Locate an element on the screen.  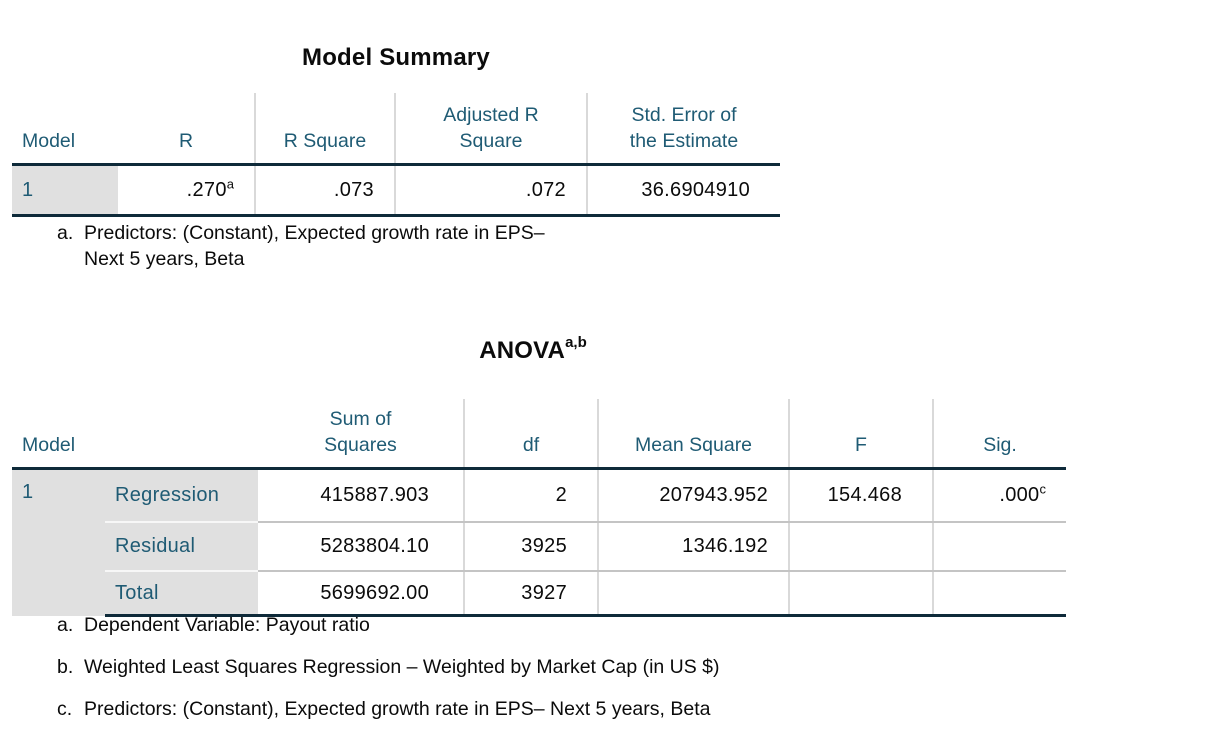
regression-sum-of-squares-cell: 415887.903 is located at coordinates (361, 495).